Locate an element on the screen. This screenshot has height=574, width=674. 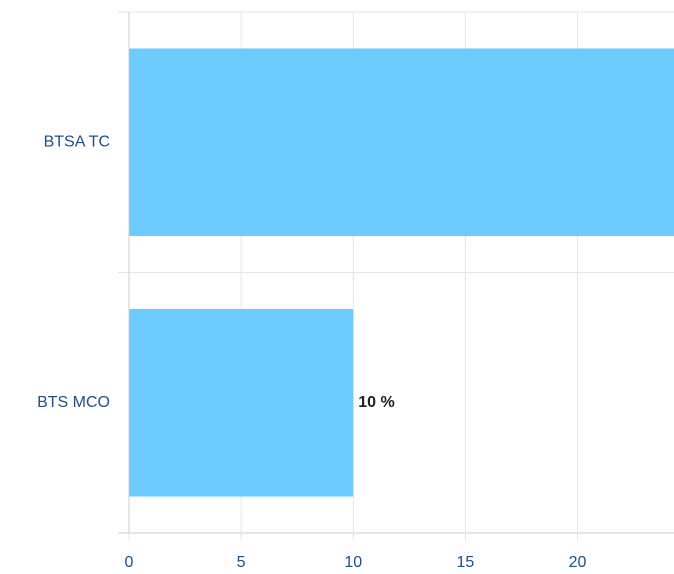
x-tick-label: 20 is located at coordinates (578, 562).